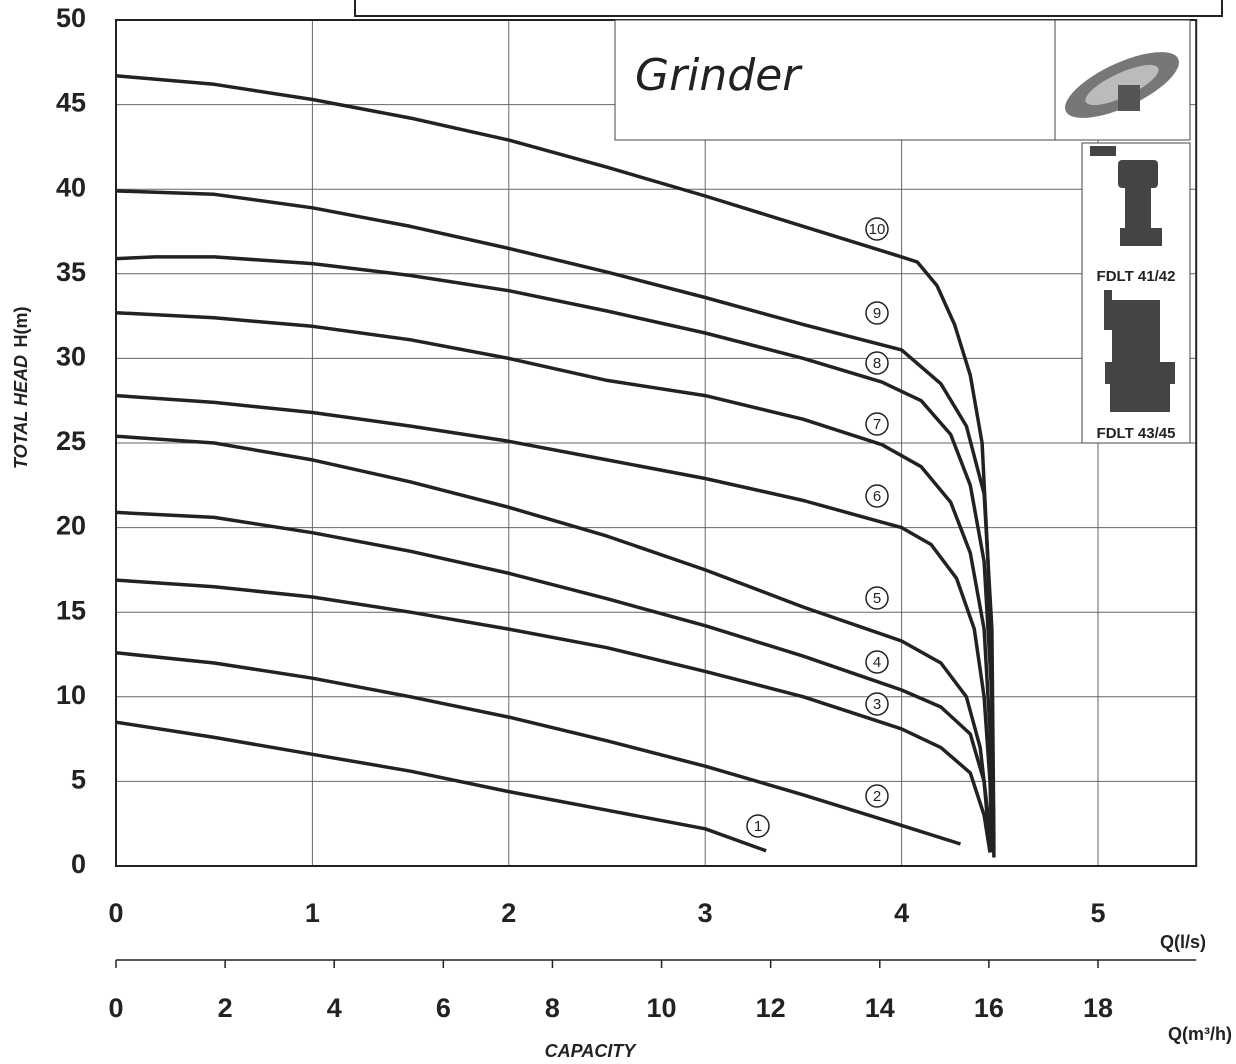 The width and height of the screenshot is (1236, 1064). What do you see at coordinates (71, 272) in the screenshot?
I see `y-tick-label: 35` at bounding box center [71, 272].